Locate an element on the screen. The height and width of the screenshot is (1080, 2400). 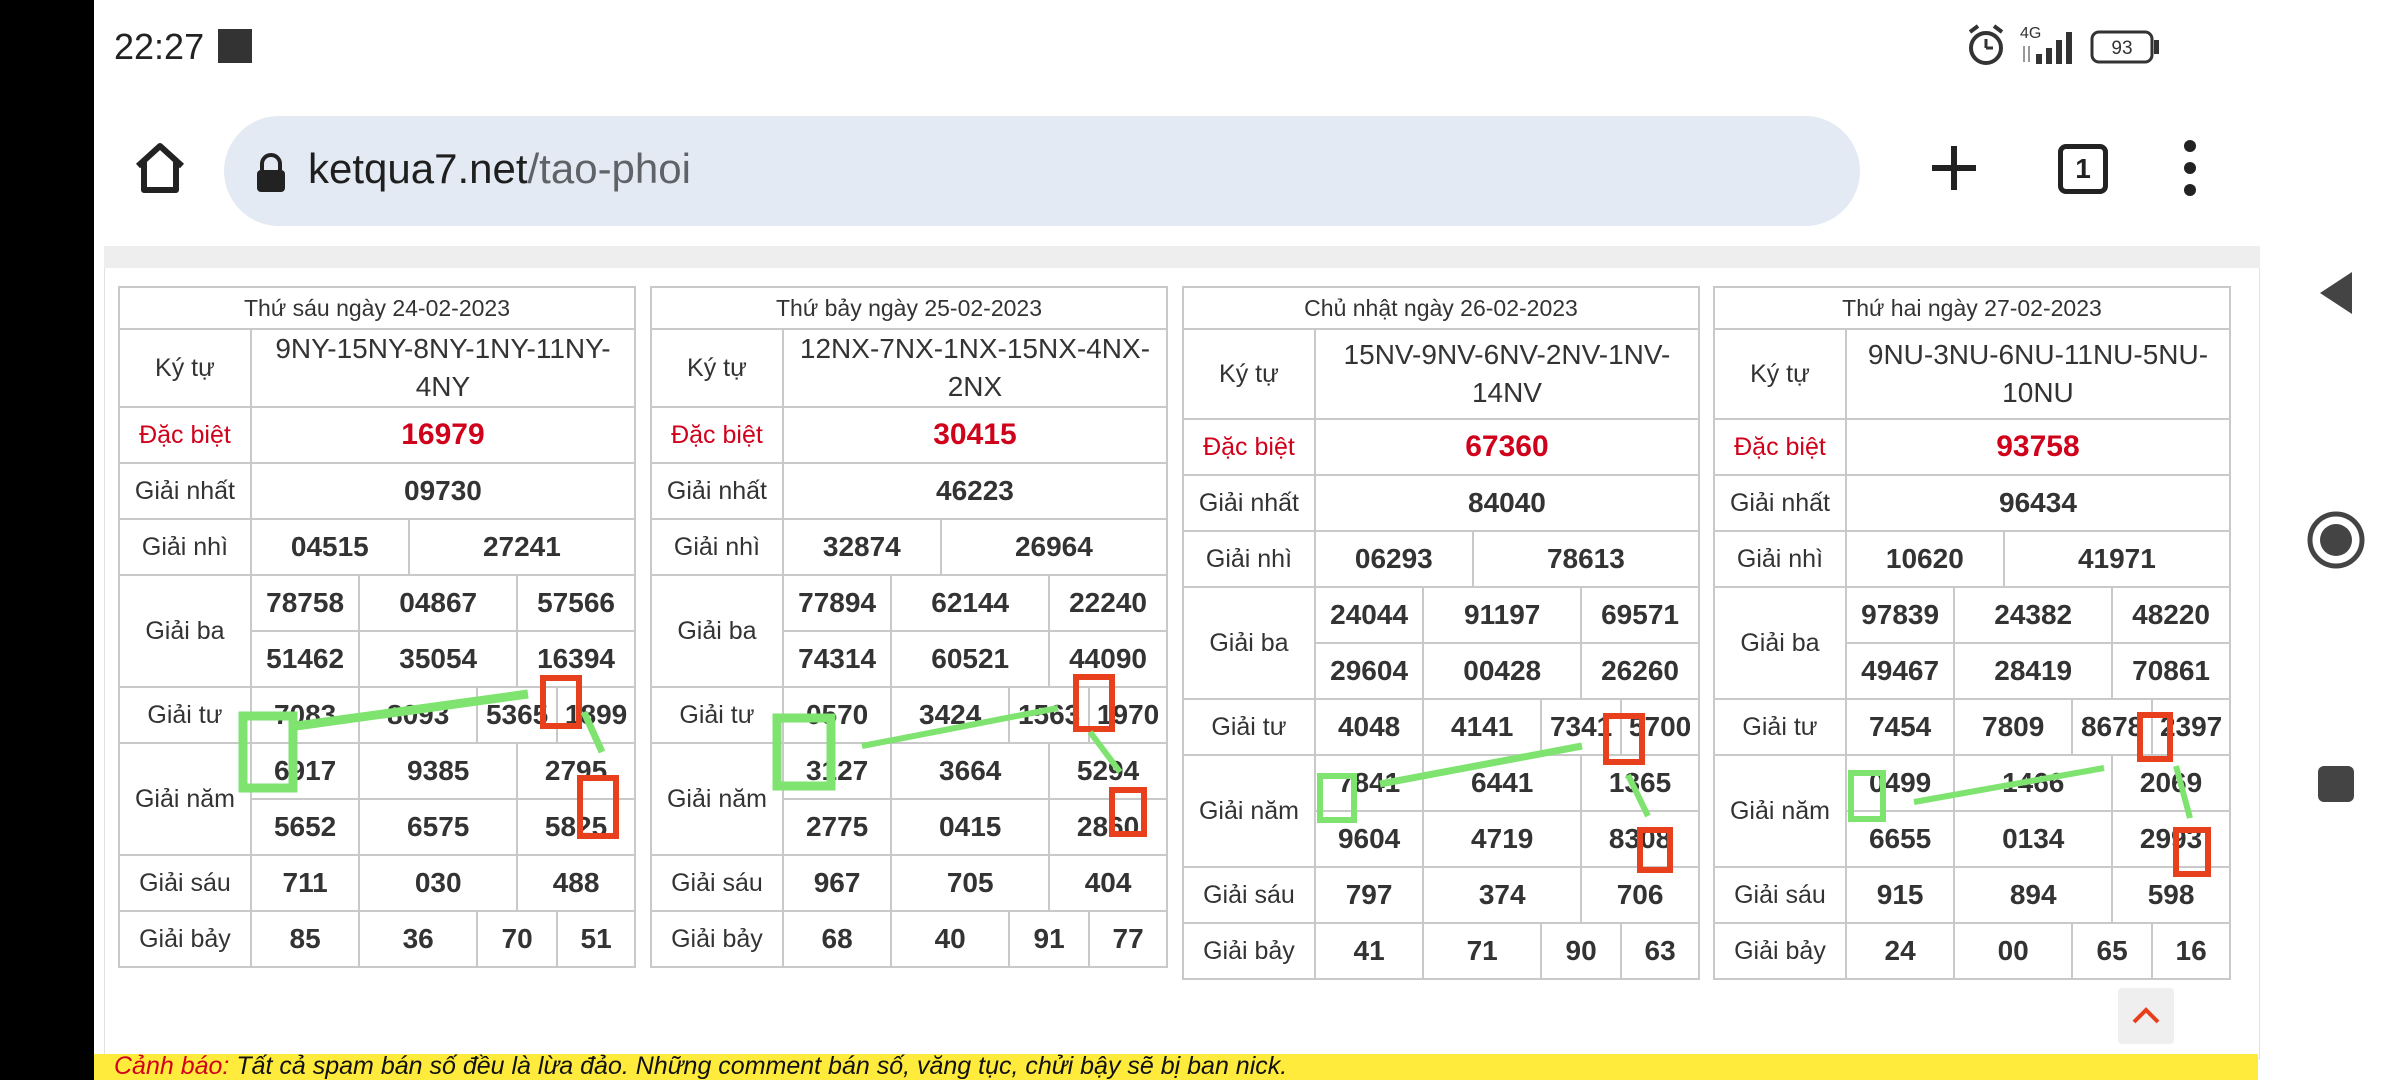
address-bar: ketqua7.net/tao-phoi is located at coordinates (1042, 171).